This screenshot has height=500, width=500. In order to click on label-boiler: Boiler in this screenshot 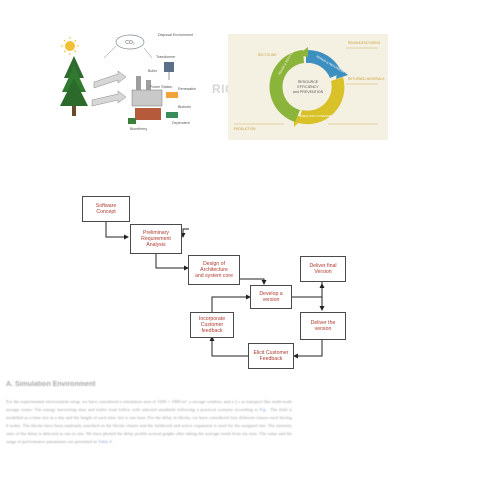, I will do `click(153, 71)`.